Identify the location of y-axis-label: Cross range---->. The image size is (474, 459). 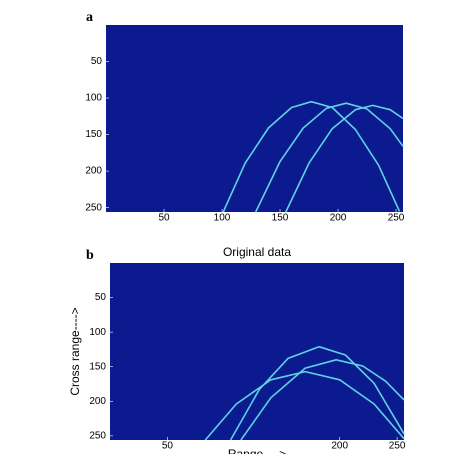
(75, 351).